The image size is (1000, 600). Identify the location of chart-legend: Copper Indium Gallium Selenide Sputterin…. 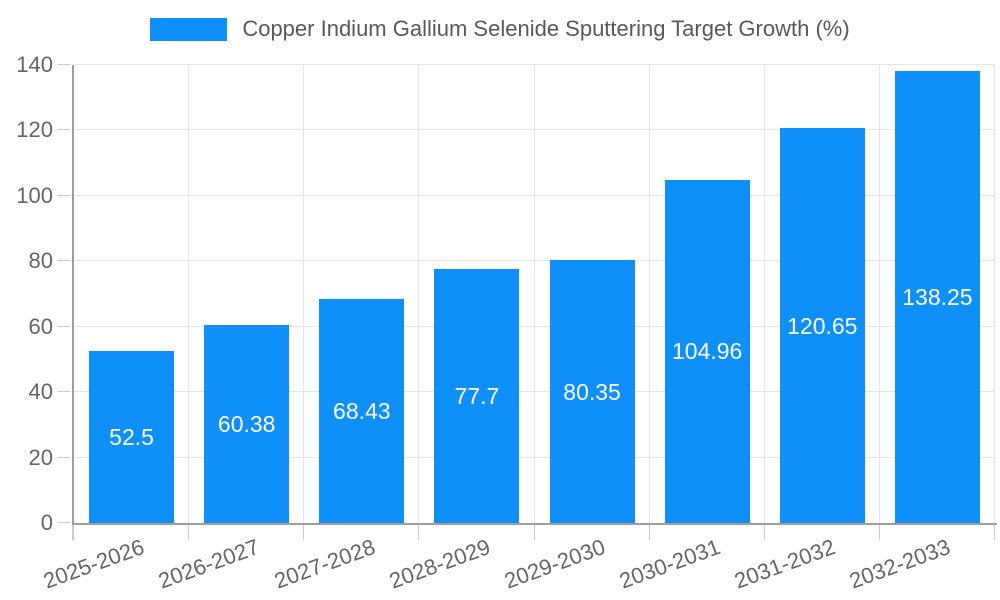
(500, 29).